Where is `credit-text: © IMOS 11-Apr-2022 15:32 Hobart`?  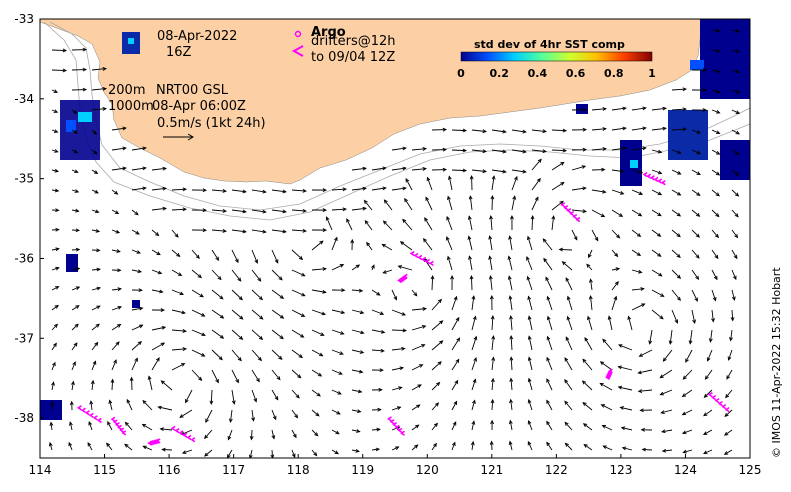 credit-text: © IMOS 11-Apr-2022 15:32 Hobart is located at coordinates (776, 362).